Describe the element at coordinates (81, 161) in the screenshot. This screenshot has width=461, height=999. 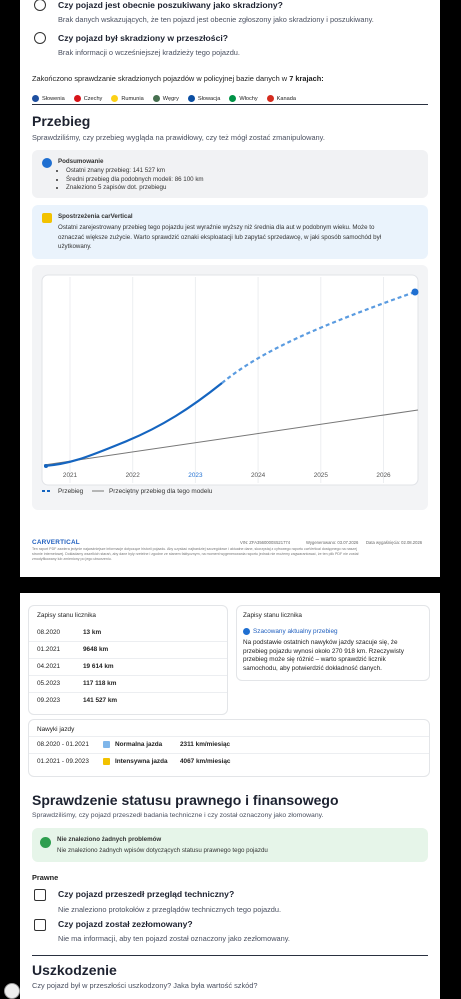
I see `box-title: Podsumowanie` at that location.